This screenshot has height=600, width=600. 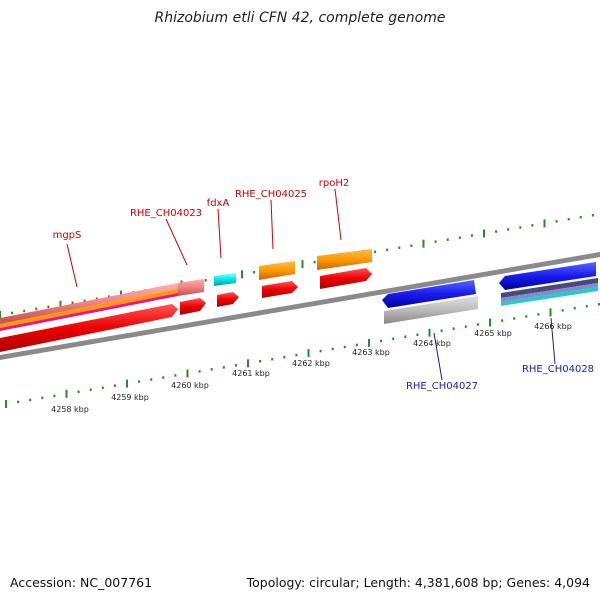 What do you see at coordinates (190, 385) in the screenshot?
I see `kbp-label: 4260 kbp` at bounding box center [190, 385].